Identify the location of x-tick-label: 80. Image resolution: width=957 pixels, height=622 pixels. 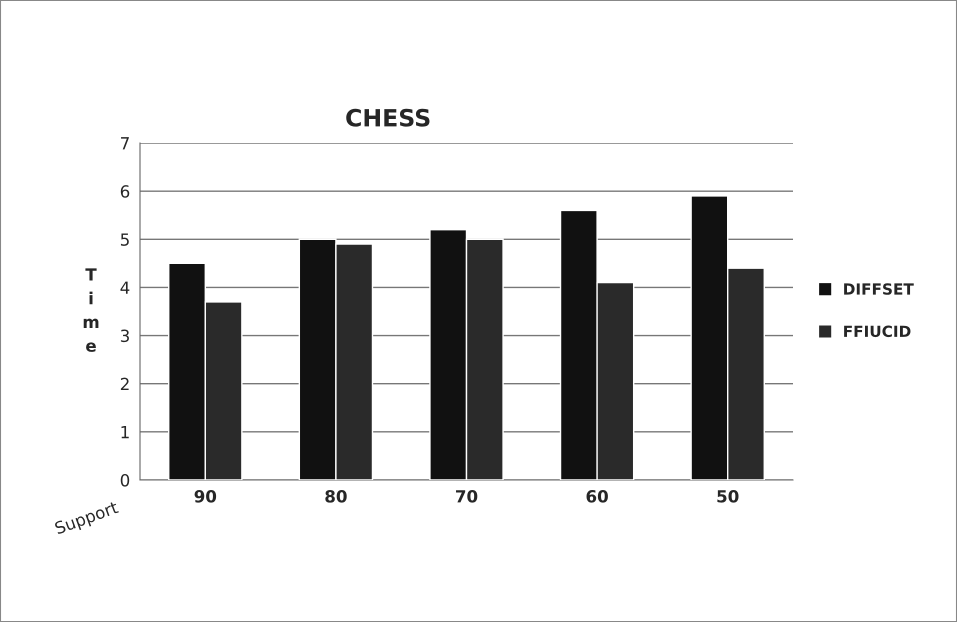
(336, 496).